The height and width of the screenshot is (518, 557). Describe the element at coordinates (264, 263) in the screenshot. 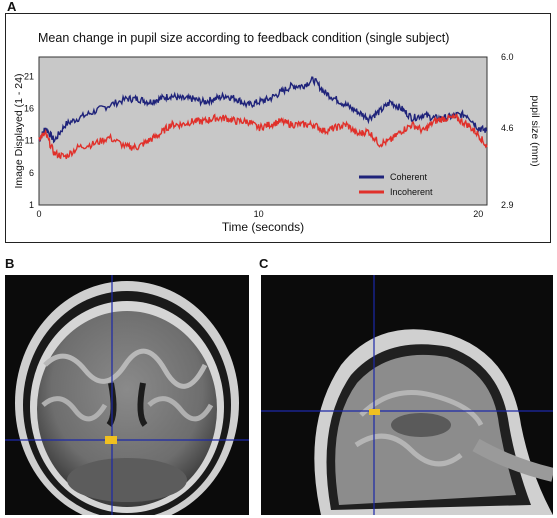

I see `panel-label-c: C` at that location.